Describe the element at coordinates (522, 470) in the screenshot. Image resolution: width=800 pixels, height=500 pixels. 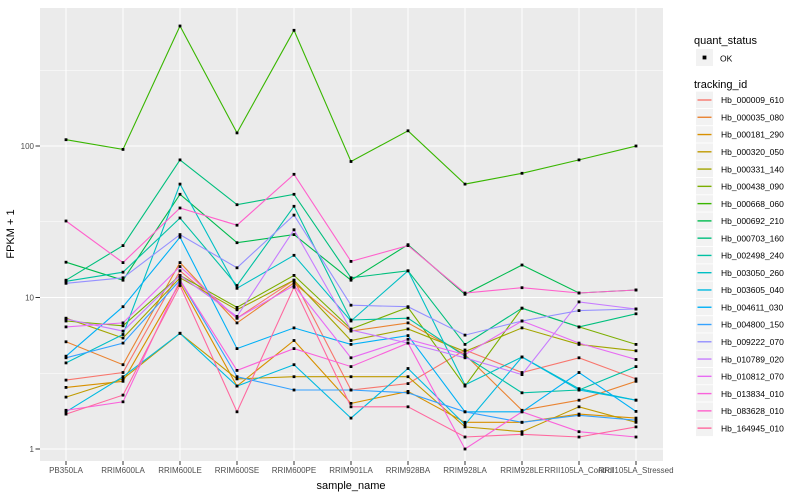
I see `x-tick-label: RRIM928LE` at that location.